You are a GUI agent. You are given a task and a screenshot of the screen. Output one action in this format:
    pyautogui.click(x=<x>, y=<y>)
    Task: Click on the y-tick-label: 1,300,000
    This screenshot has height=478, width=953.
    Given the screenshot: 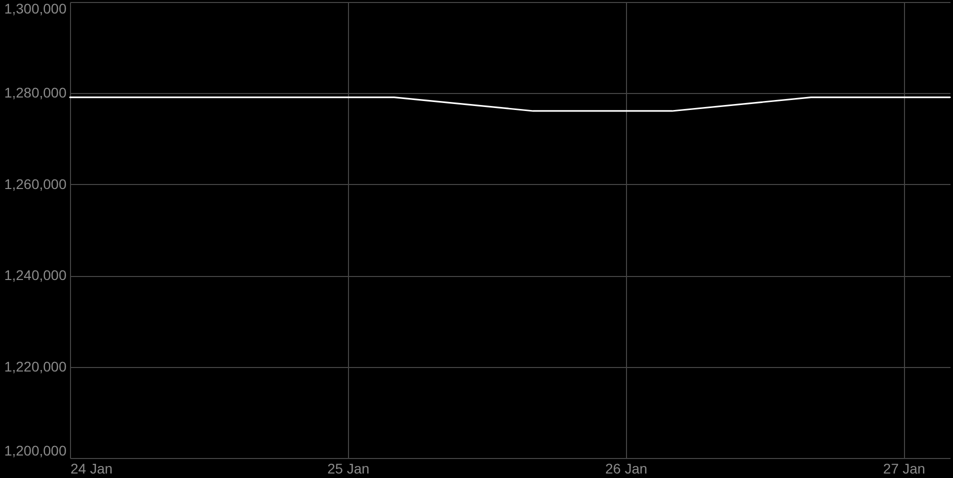 What is the action you would take?
    pyautogui.click(x=35, y=8)
    